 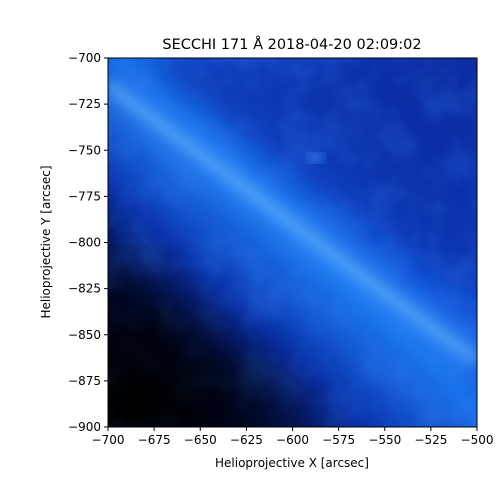 I want to click on x-tick-label: −600, so click(x=292, y=440).